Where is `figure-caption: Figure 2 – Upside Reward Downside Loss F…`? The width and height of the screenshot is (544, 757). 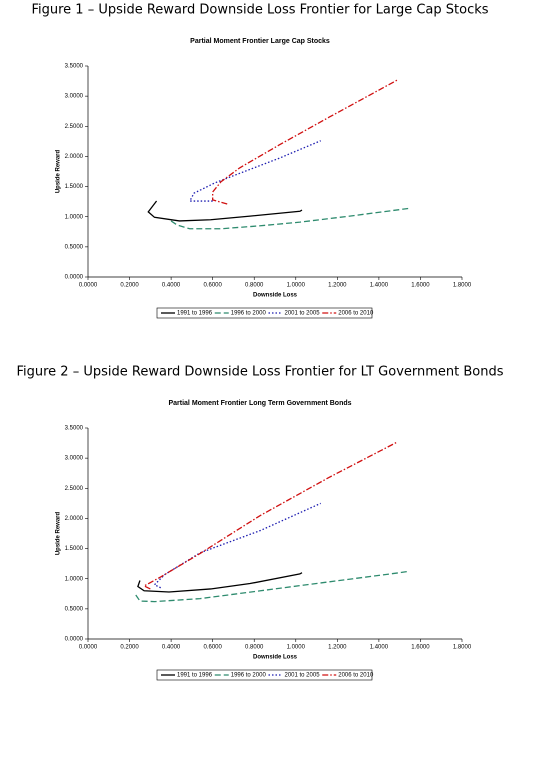
figure-caption: Figure 2 – Upside Reward Downside Loss F… is located at coordinates (259, 372).